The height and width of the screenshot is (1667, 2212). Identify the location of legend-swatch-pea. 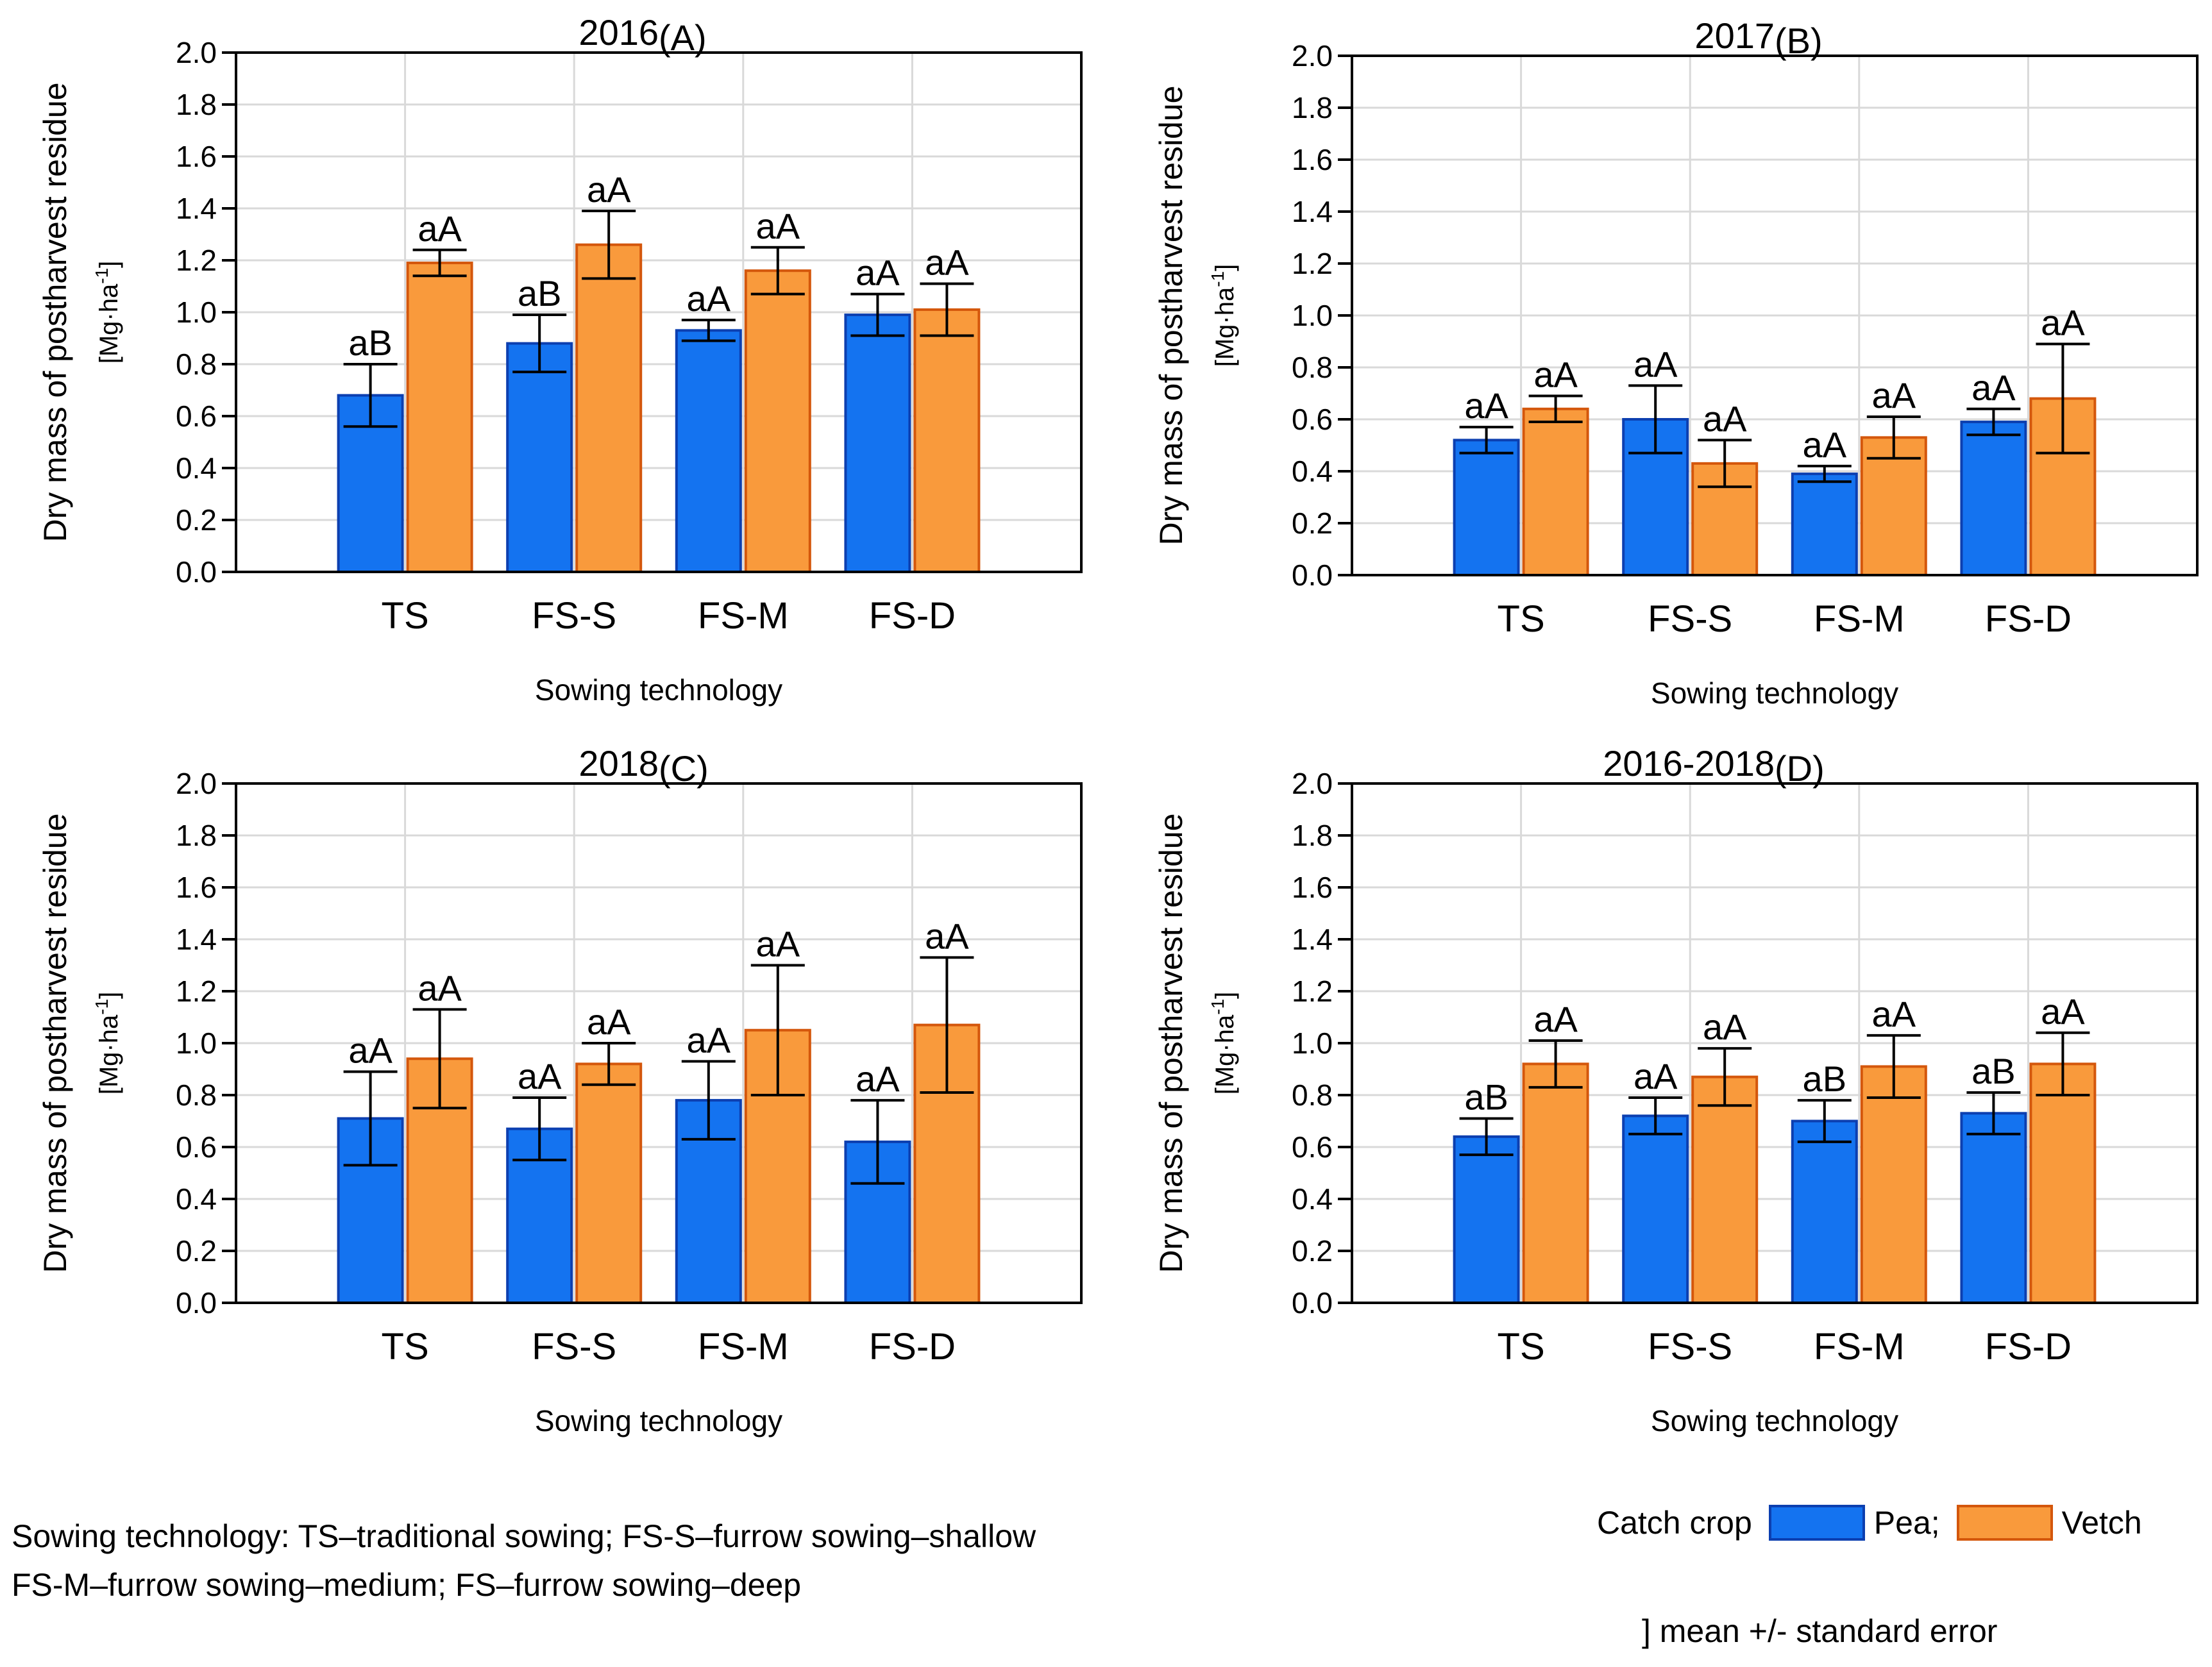
(1816, 1523).